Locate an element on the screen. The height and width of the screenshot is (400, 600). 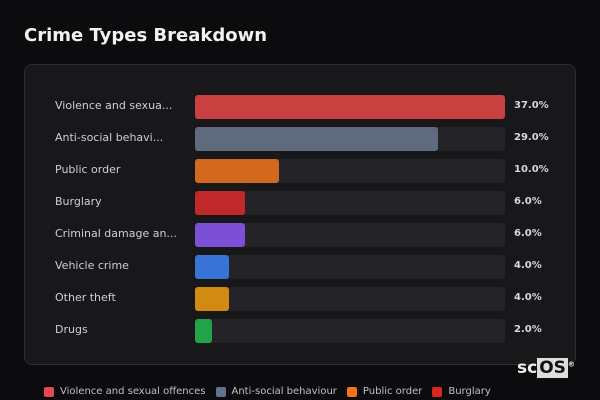
bar-row: Drugs 2.0% is located at coordinates (300, 331).